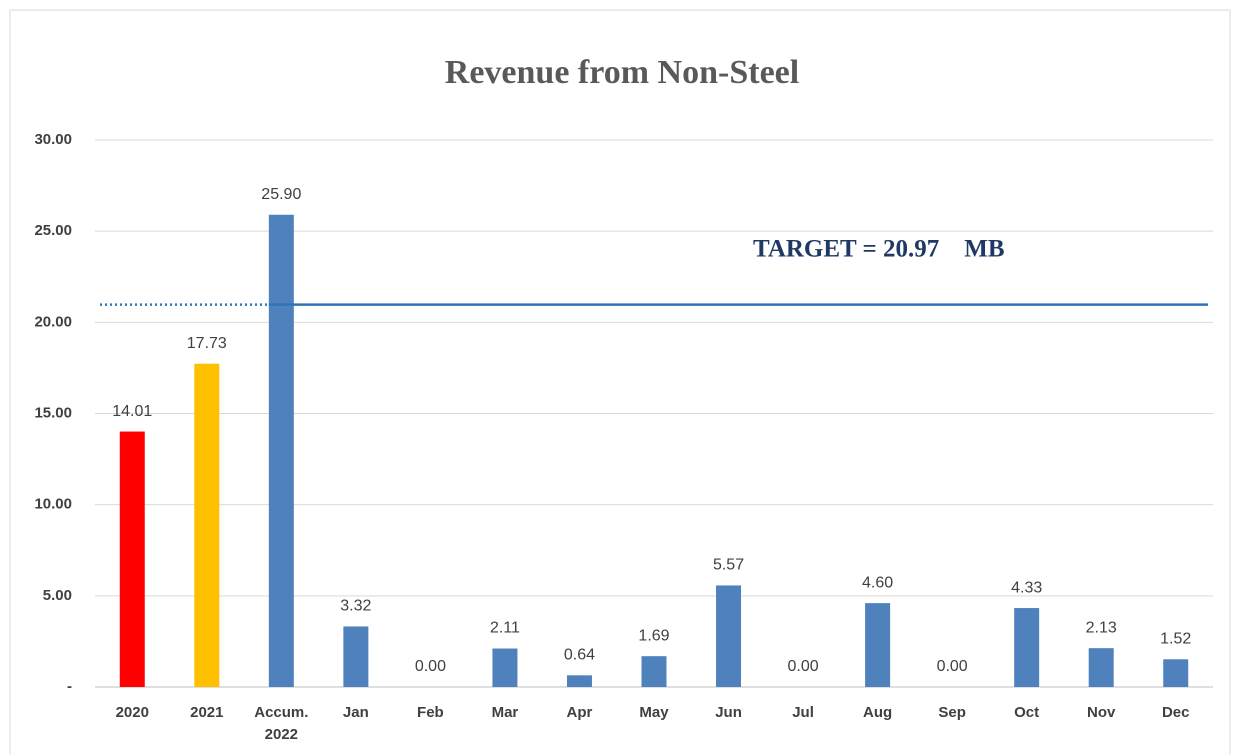  I want to click on data-label: 2.11, so click(505, 628).